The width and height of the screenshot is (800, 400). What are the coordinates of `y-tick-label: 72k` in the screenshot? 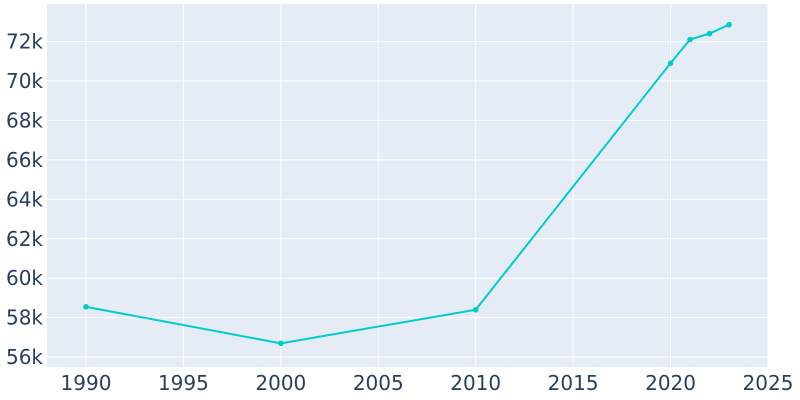 It's located at (24, 41).